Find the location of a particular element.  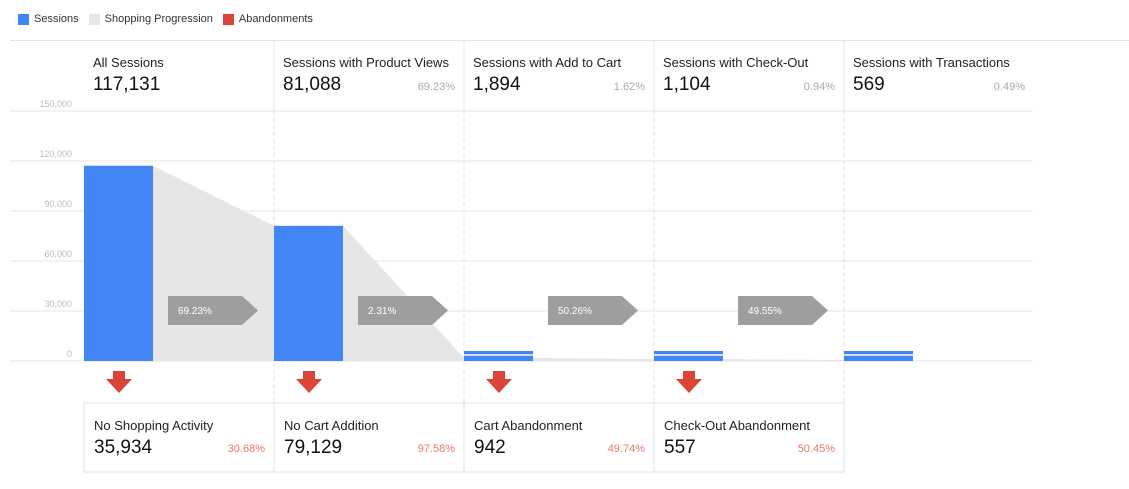

stage-pct-2: 69.23% is located at coordinates (437, 87).